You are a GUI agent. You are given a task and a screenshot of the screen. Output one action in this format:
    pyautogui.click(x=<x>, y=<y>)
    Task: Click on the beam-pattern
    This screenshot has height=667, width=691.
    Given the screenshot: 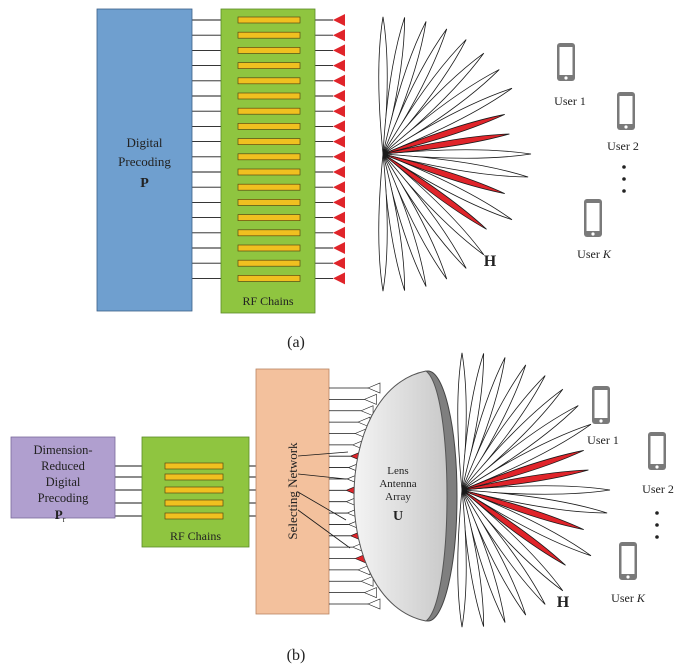 What is the action you would take?
    pyautogui.click(x=455, y=154)
    